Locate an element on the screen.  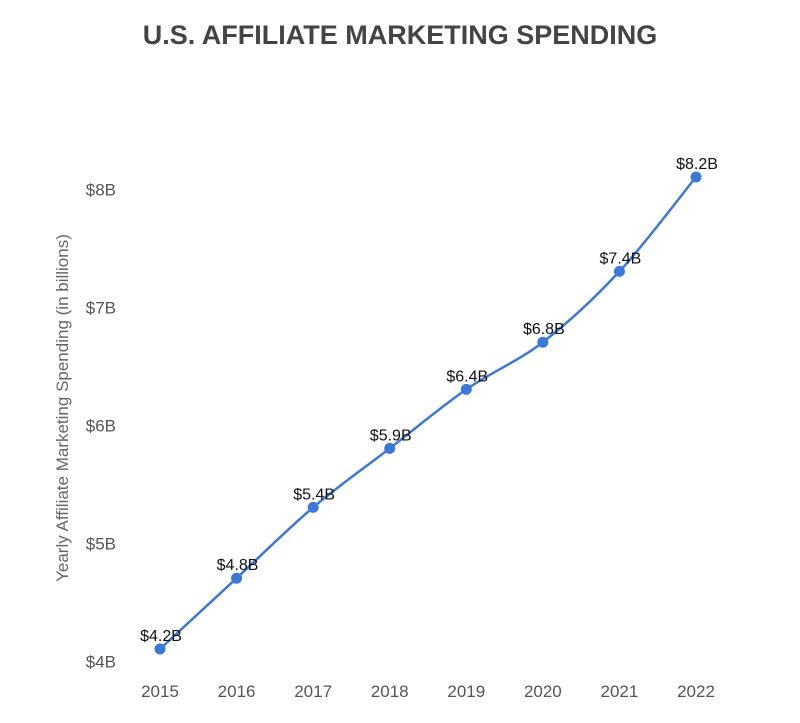
data-label: $7.4B is located at coordinates (621, 258).